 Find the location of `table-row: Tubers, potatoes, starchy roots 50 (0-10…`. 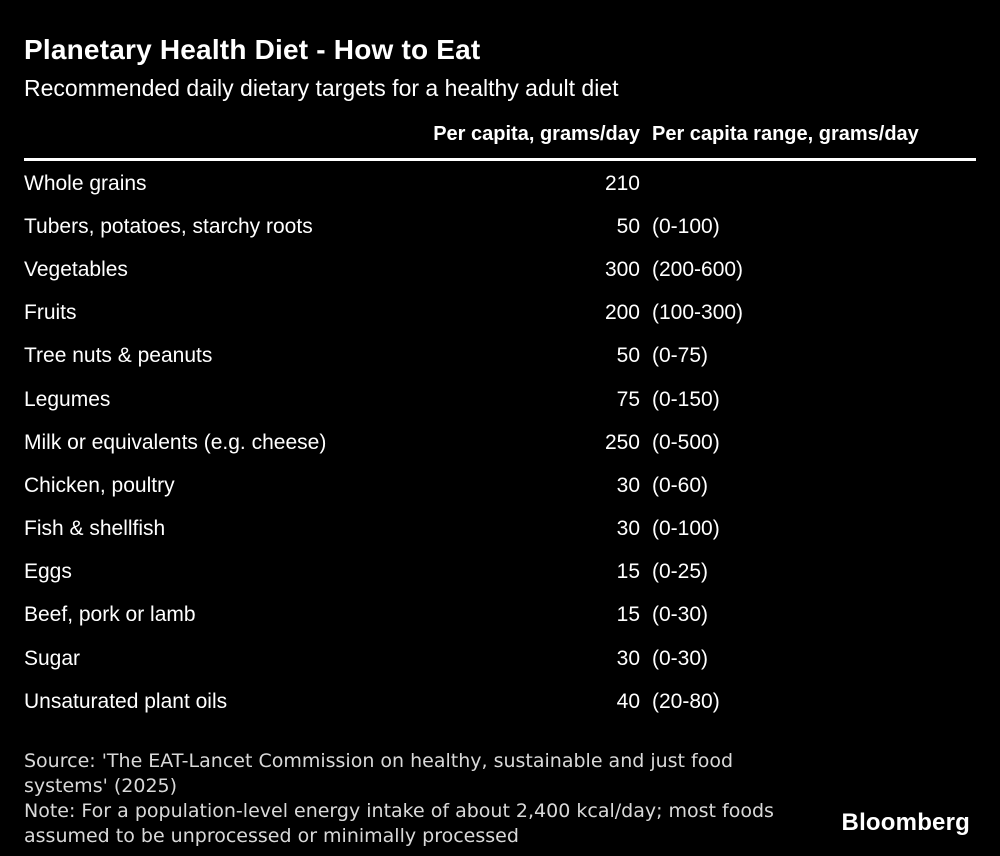

table-row: Tubers, potatoes, starchy roots 50 (0-10… is located at coordinates (500, 226).